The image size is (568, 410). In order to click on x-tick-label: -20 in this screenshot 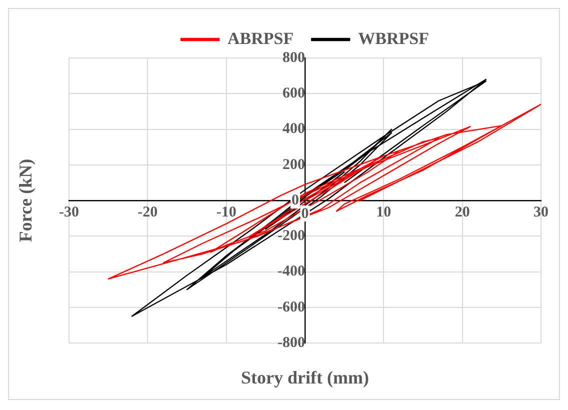, I will do `click(148, 212)`.